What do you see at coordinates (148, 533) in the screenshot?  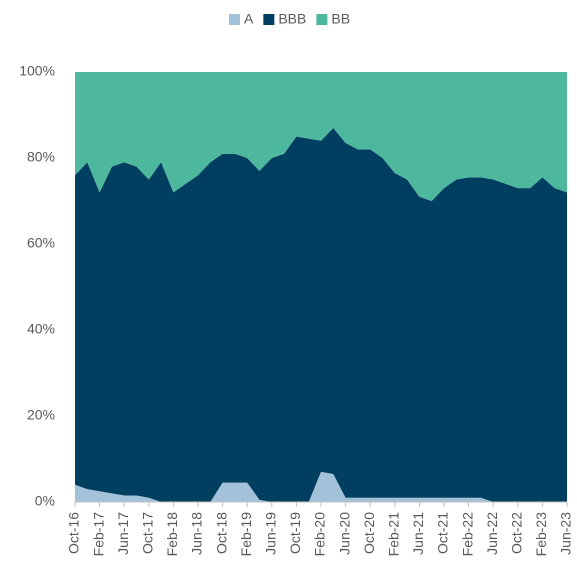 I see `x-tick-label: Oct-17` at bounding box center [148, 533].